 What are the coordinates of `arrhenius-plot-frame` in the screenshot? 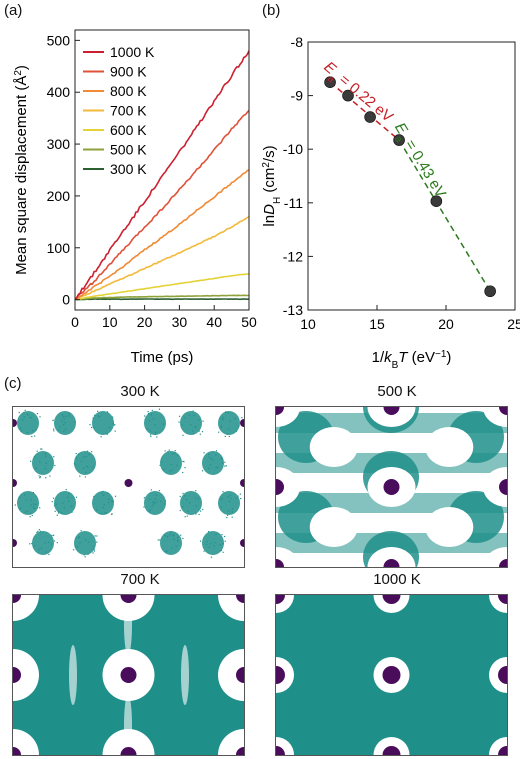 It's located at (411, 176).